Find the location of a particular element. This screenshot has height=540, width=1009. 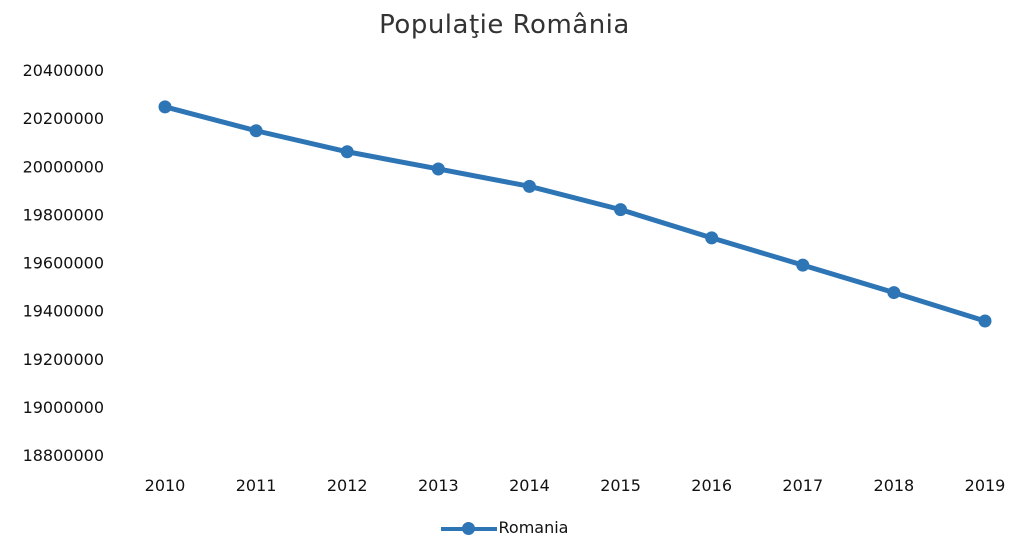

x-tick-label: 2014 is located at coordinates (529, 485).